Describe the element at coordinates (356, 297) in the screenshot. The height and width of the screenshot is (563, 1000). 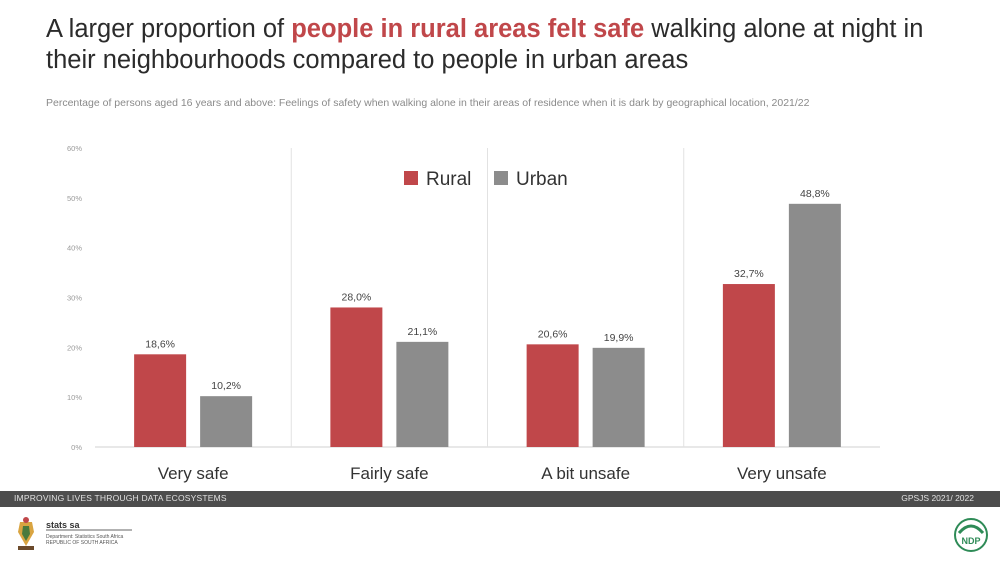
I see `data-label-rural: 28,0%` at that location.